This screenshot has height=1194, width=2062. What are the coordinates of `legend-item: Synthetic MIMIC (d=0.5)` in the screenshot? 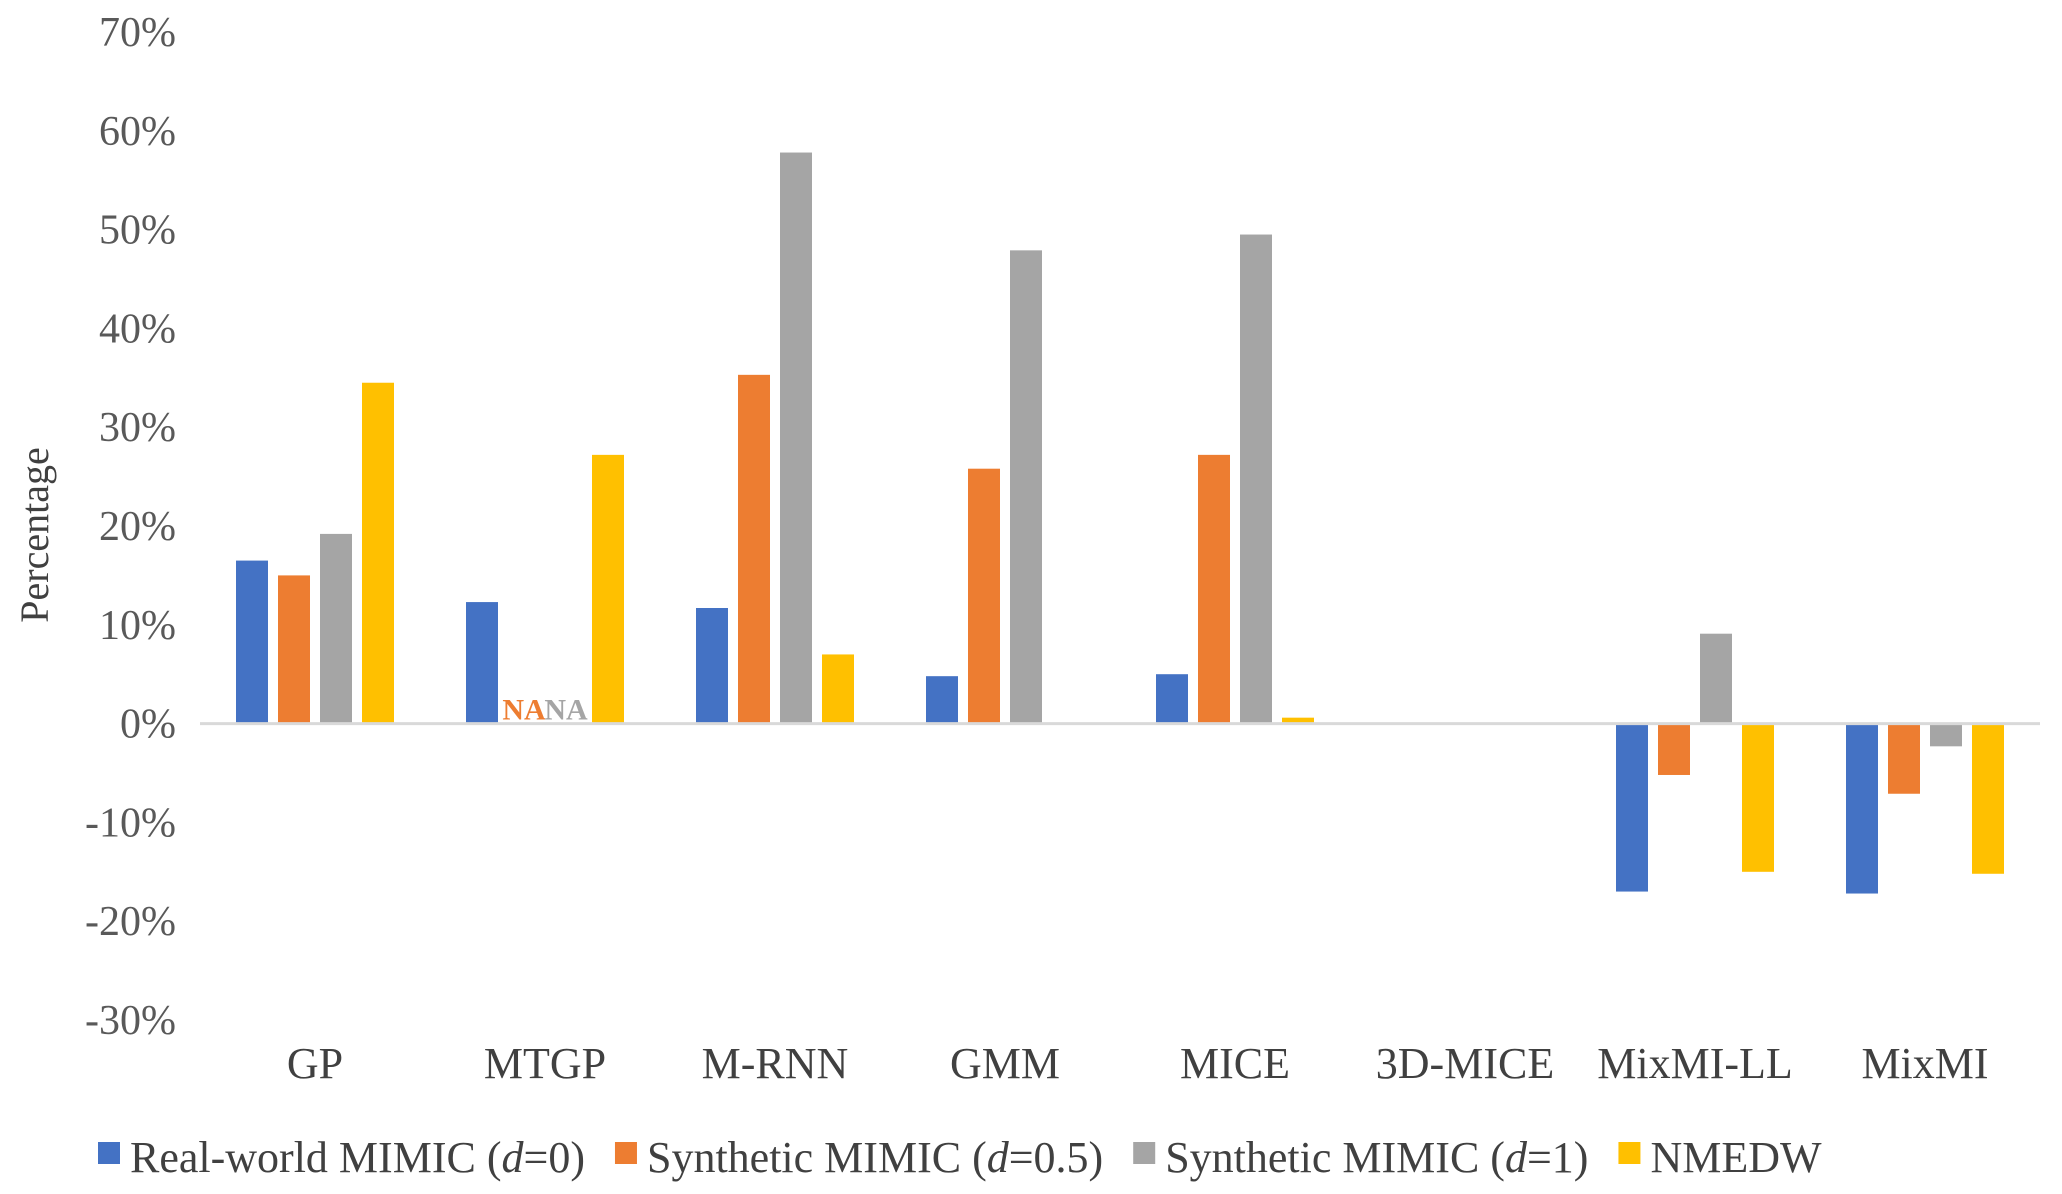 It's located at (858, 1157).